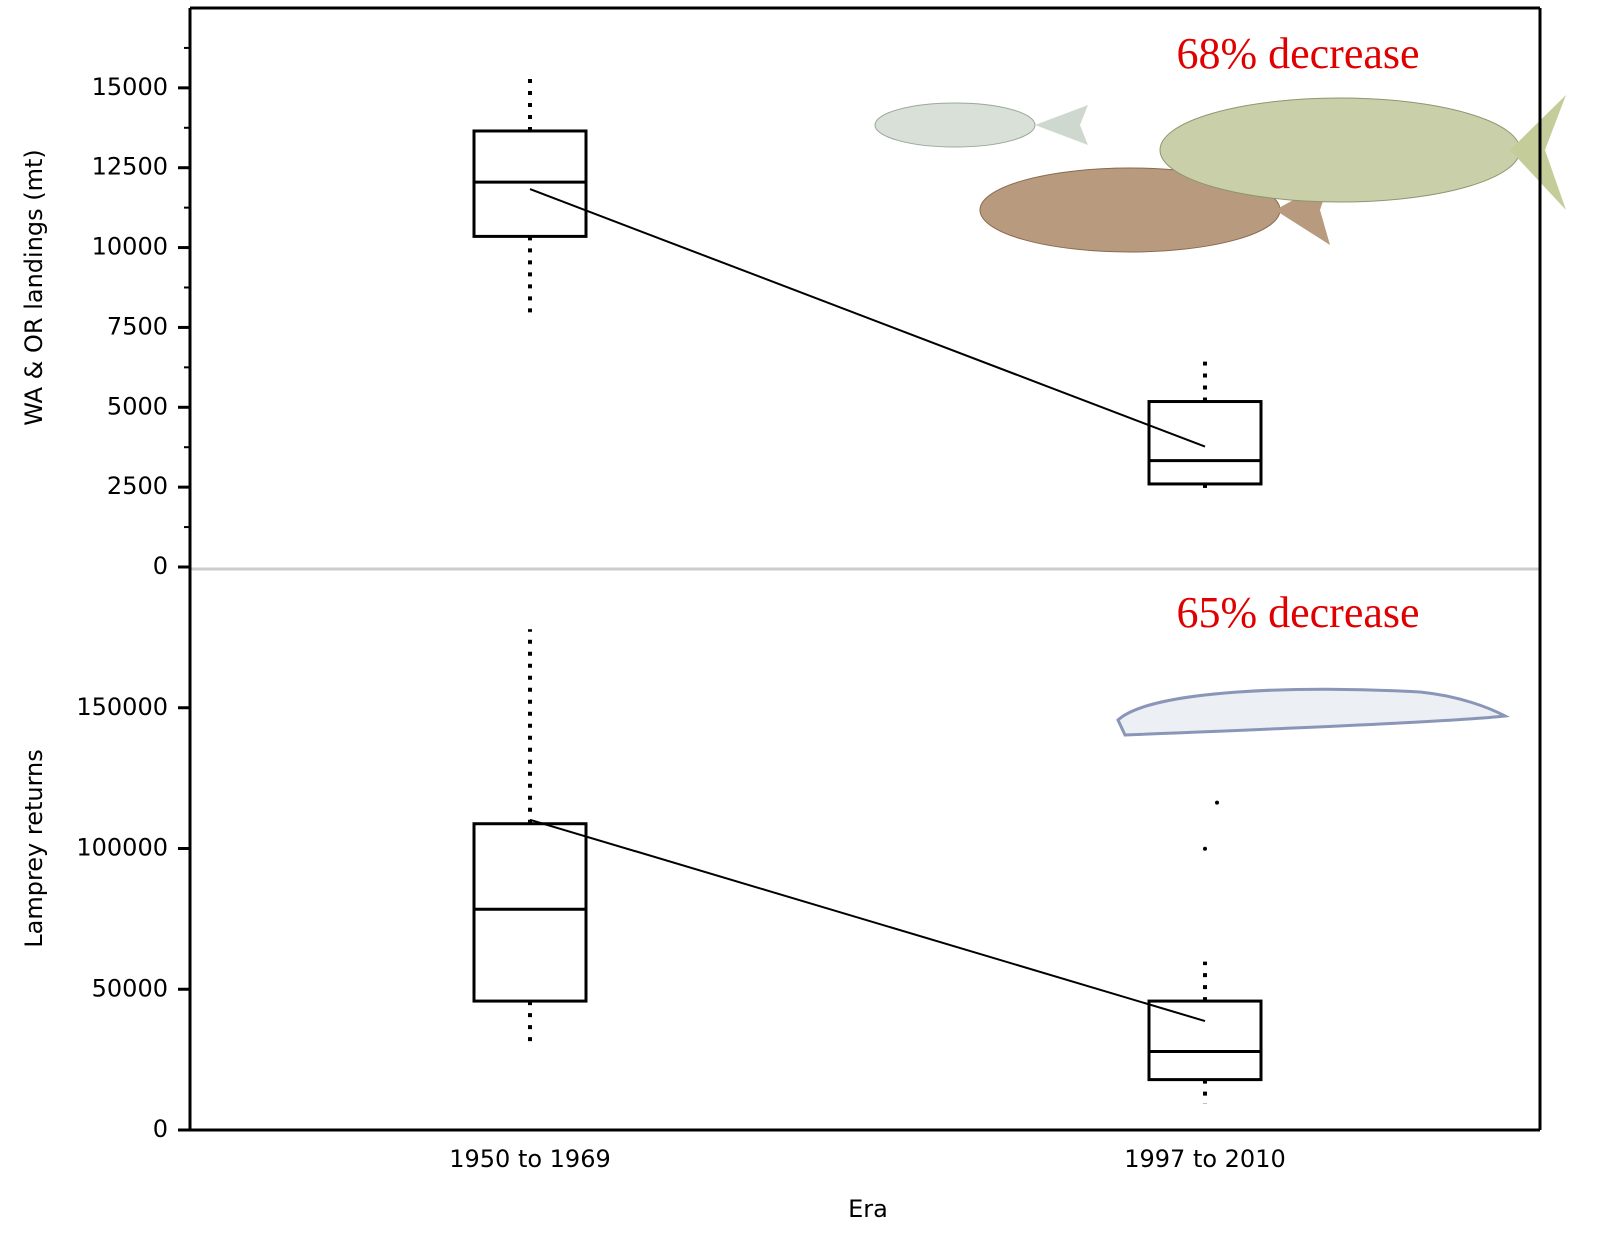 The height and width of the screenshot is (1260, 1606). I want to click on y-tick-label: 2500, so click(137, 486).